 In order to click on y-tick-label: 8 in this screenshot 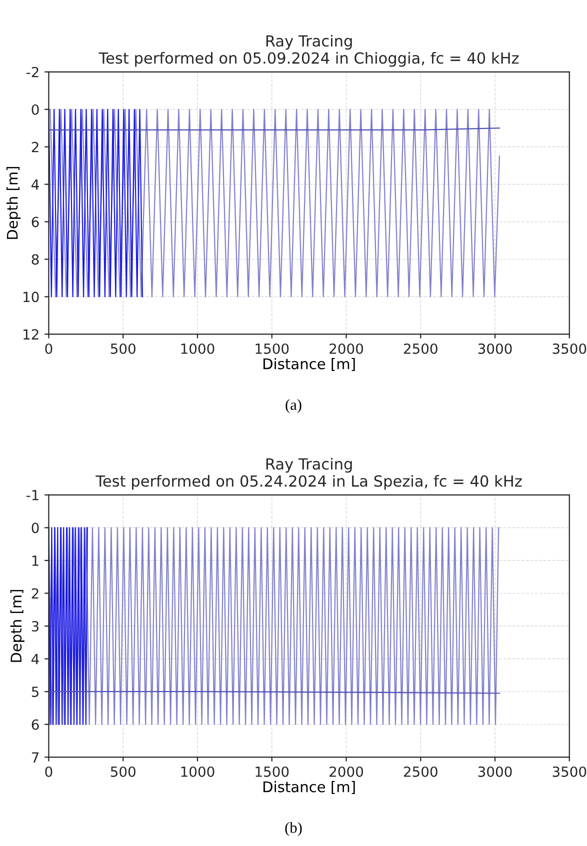, I will do `click(35, 259)`.